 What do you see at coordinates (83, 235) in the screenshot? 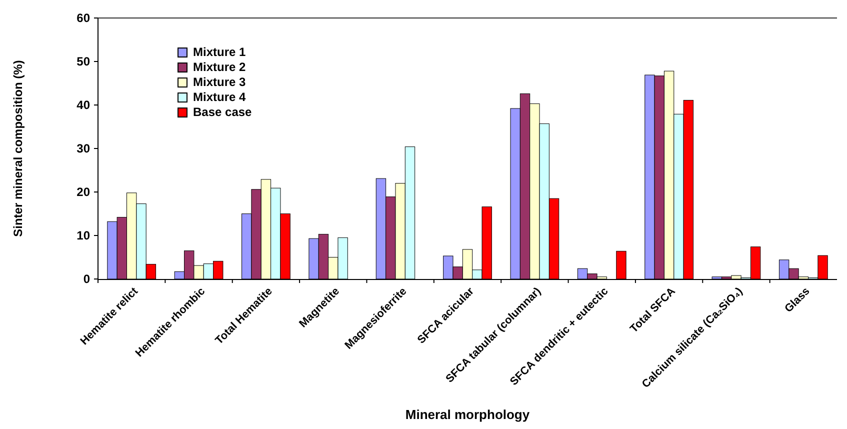
I see `y-tick-label: 10` at bounding box center [83, 235].